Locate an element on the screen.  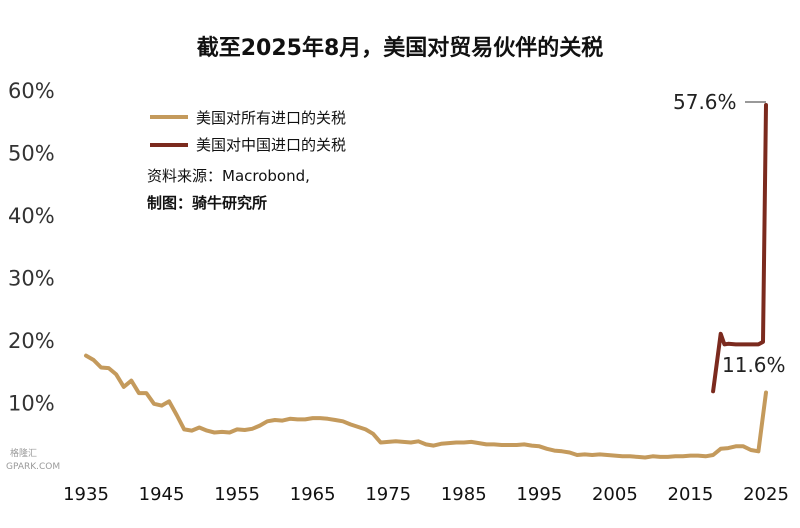
x-tick-label: 1995 is located at coordinates (539, 494).